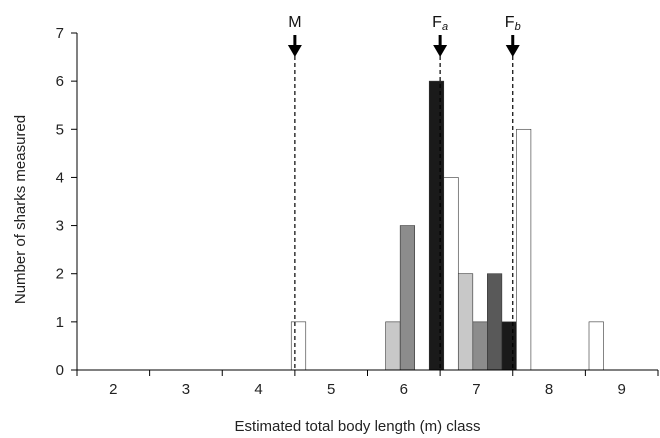 The width and height of the screenshot is (660, 438). Describe the element at coordinates (60, 370) in the screenshot. I see `y-tick-label: 0` at that location.